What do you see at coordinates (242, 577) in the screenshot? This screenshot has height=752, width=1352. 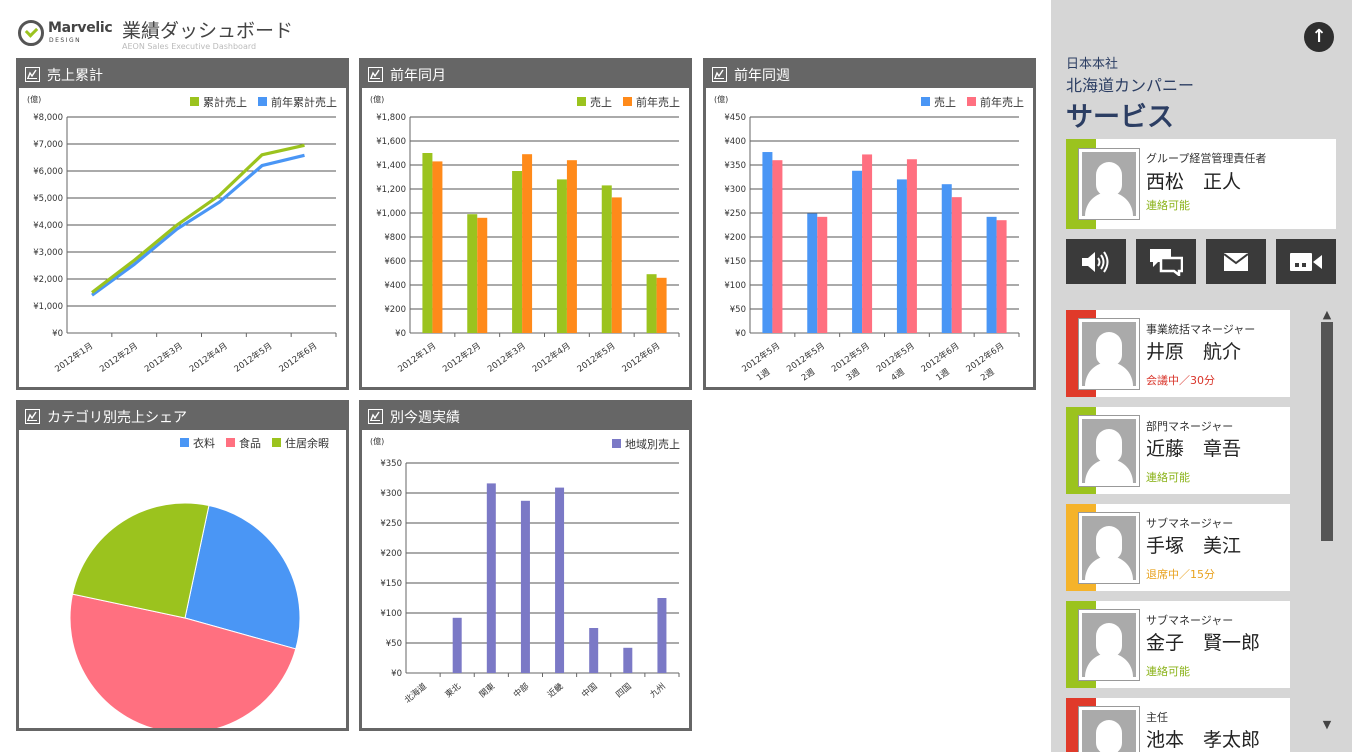 I see `pie-slice` at bounding box center [242, 577].